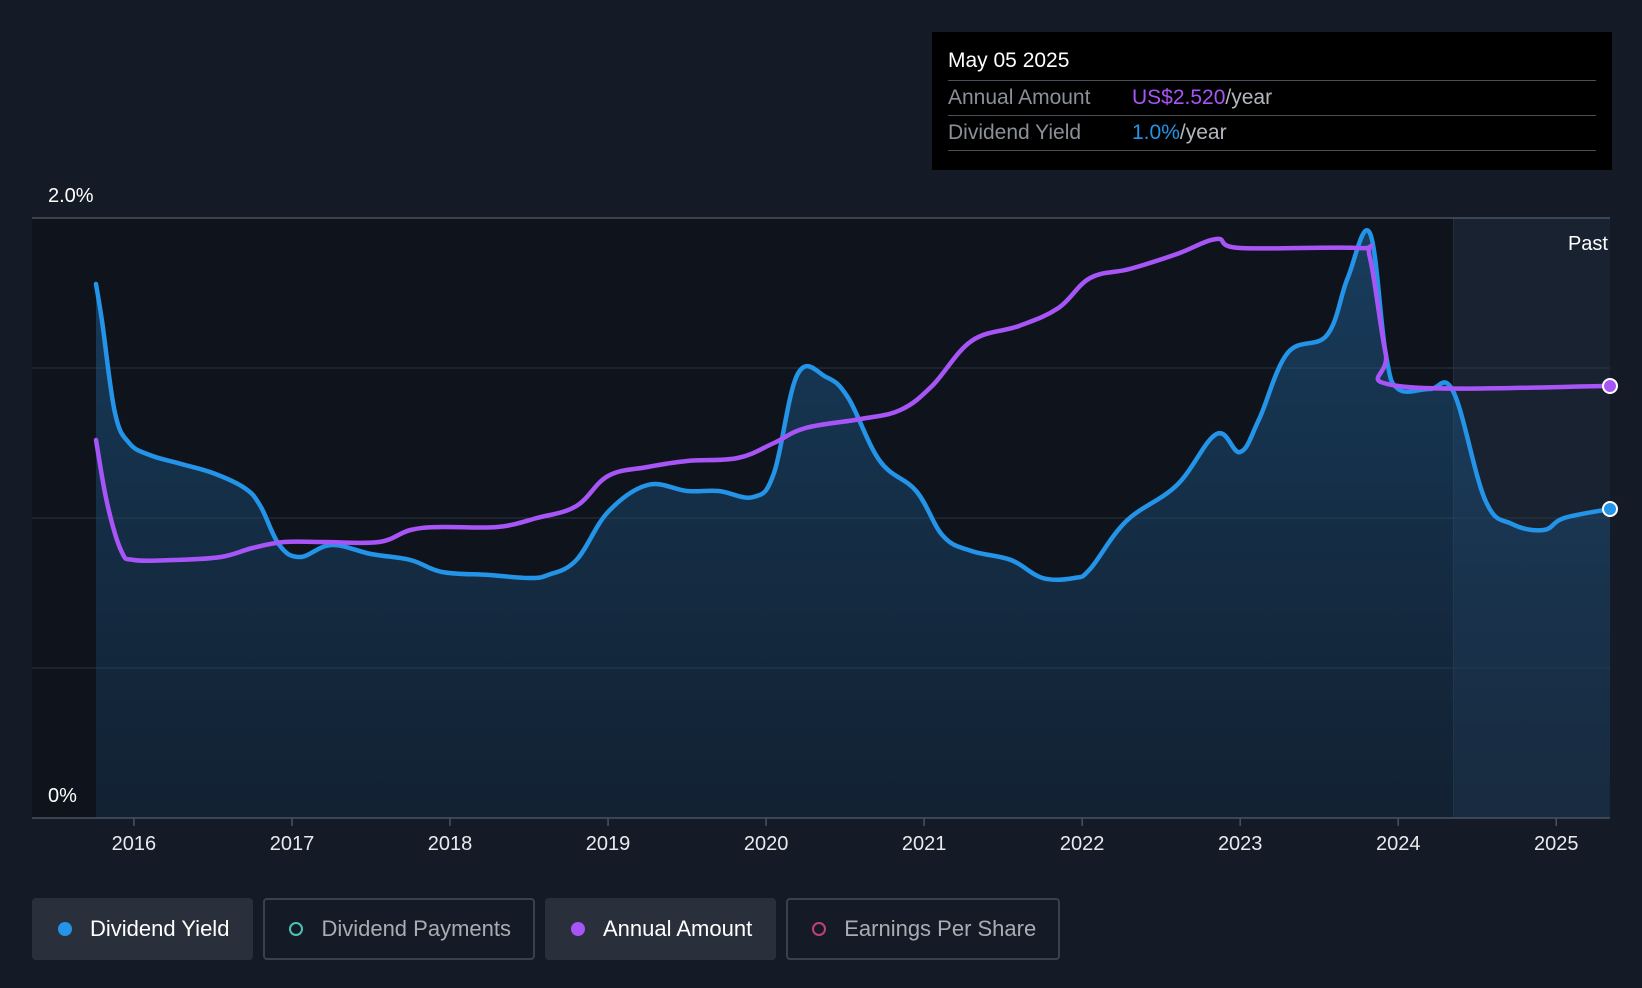  Describe the element at coordinates (1240, 844) in the screenshot. I see `x-tick-label: 2023` at that location.